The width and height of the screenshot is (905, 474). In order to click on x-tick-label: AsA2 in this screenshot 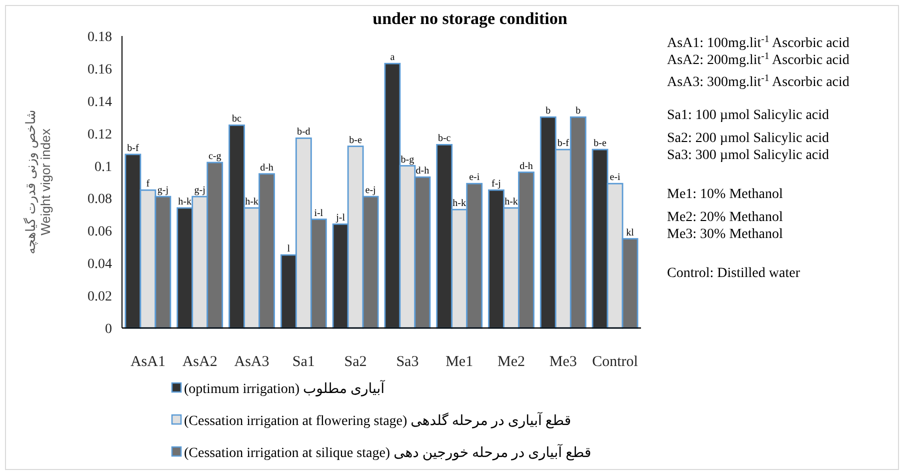, I will do `click(200, 362)`.